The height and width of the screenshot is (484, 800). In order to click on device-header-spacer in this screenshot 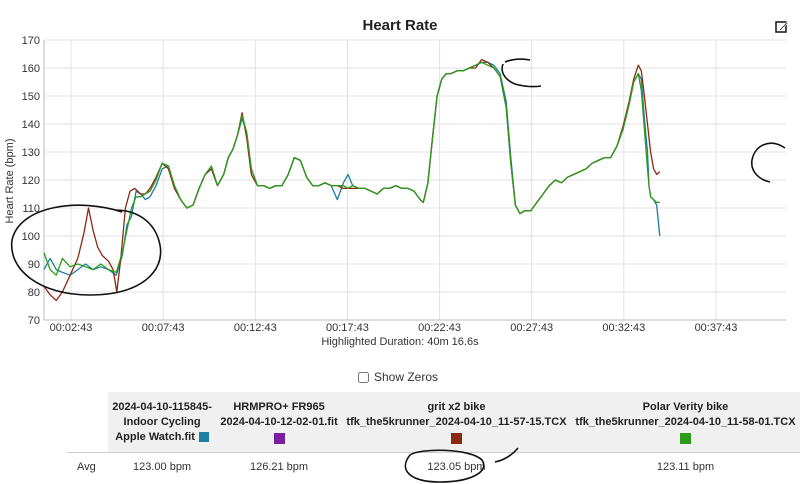, I will do `click(87, 422)`.